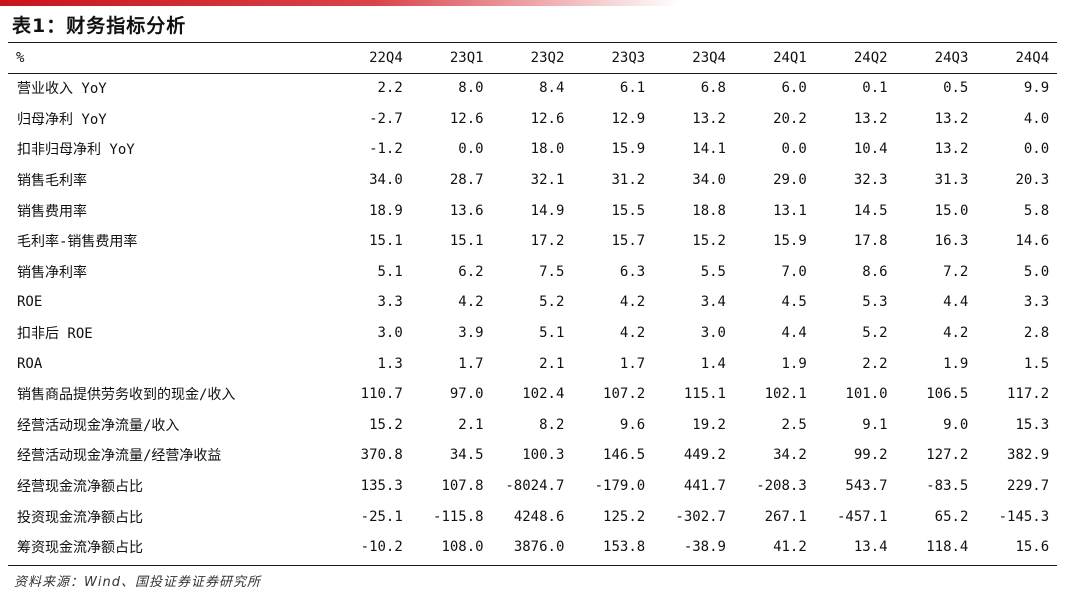 This screenshot has width=1065, height=594. What do you see at coordinates (466, 394) in the screenshot?
I see `table-cell: 97.0` at bounding box center [466, 394].